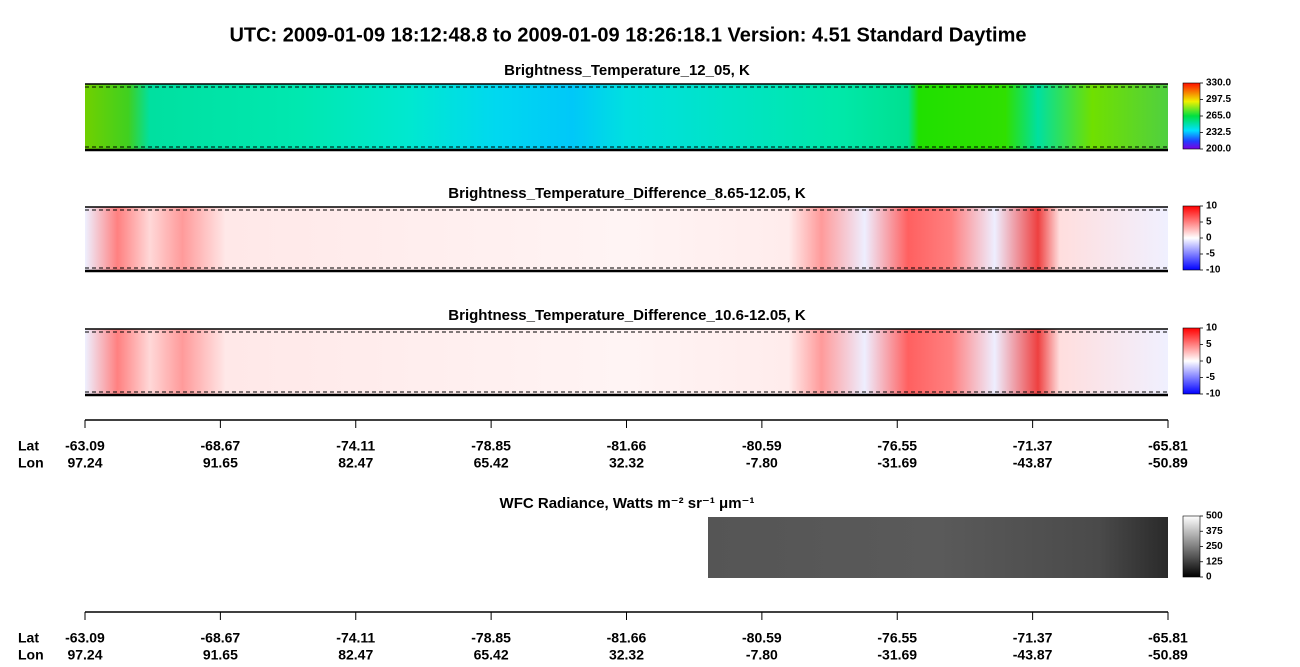 The height and width of the screenshot is (667, 1300). What do you see at coordinates (1218, 83) in the screenshot?
I see `colorbar-tick-label: 330.0` at bounding box center [1218, 83].